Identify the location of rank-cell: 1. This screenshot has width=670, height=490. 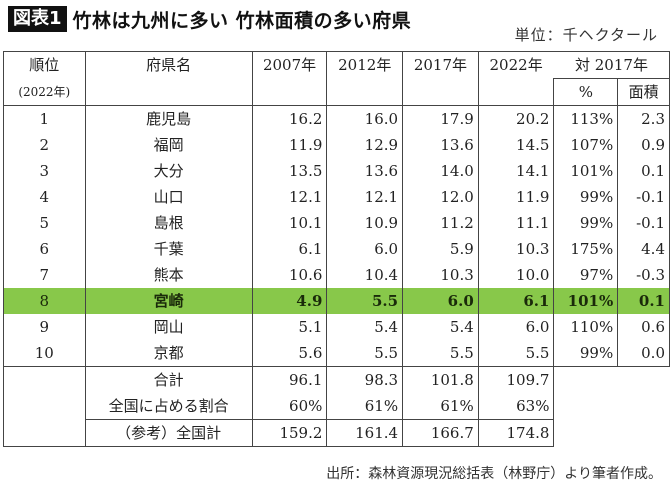
(44, 118).